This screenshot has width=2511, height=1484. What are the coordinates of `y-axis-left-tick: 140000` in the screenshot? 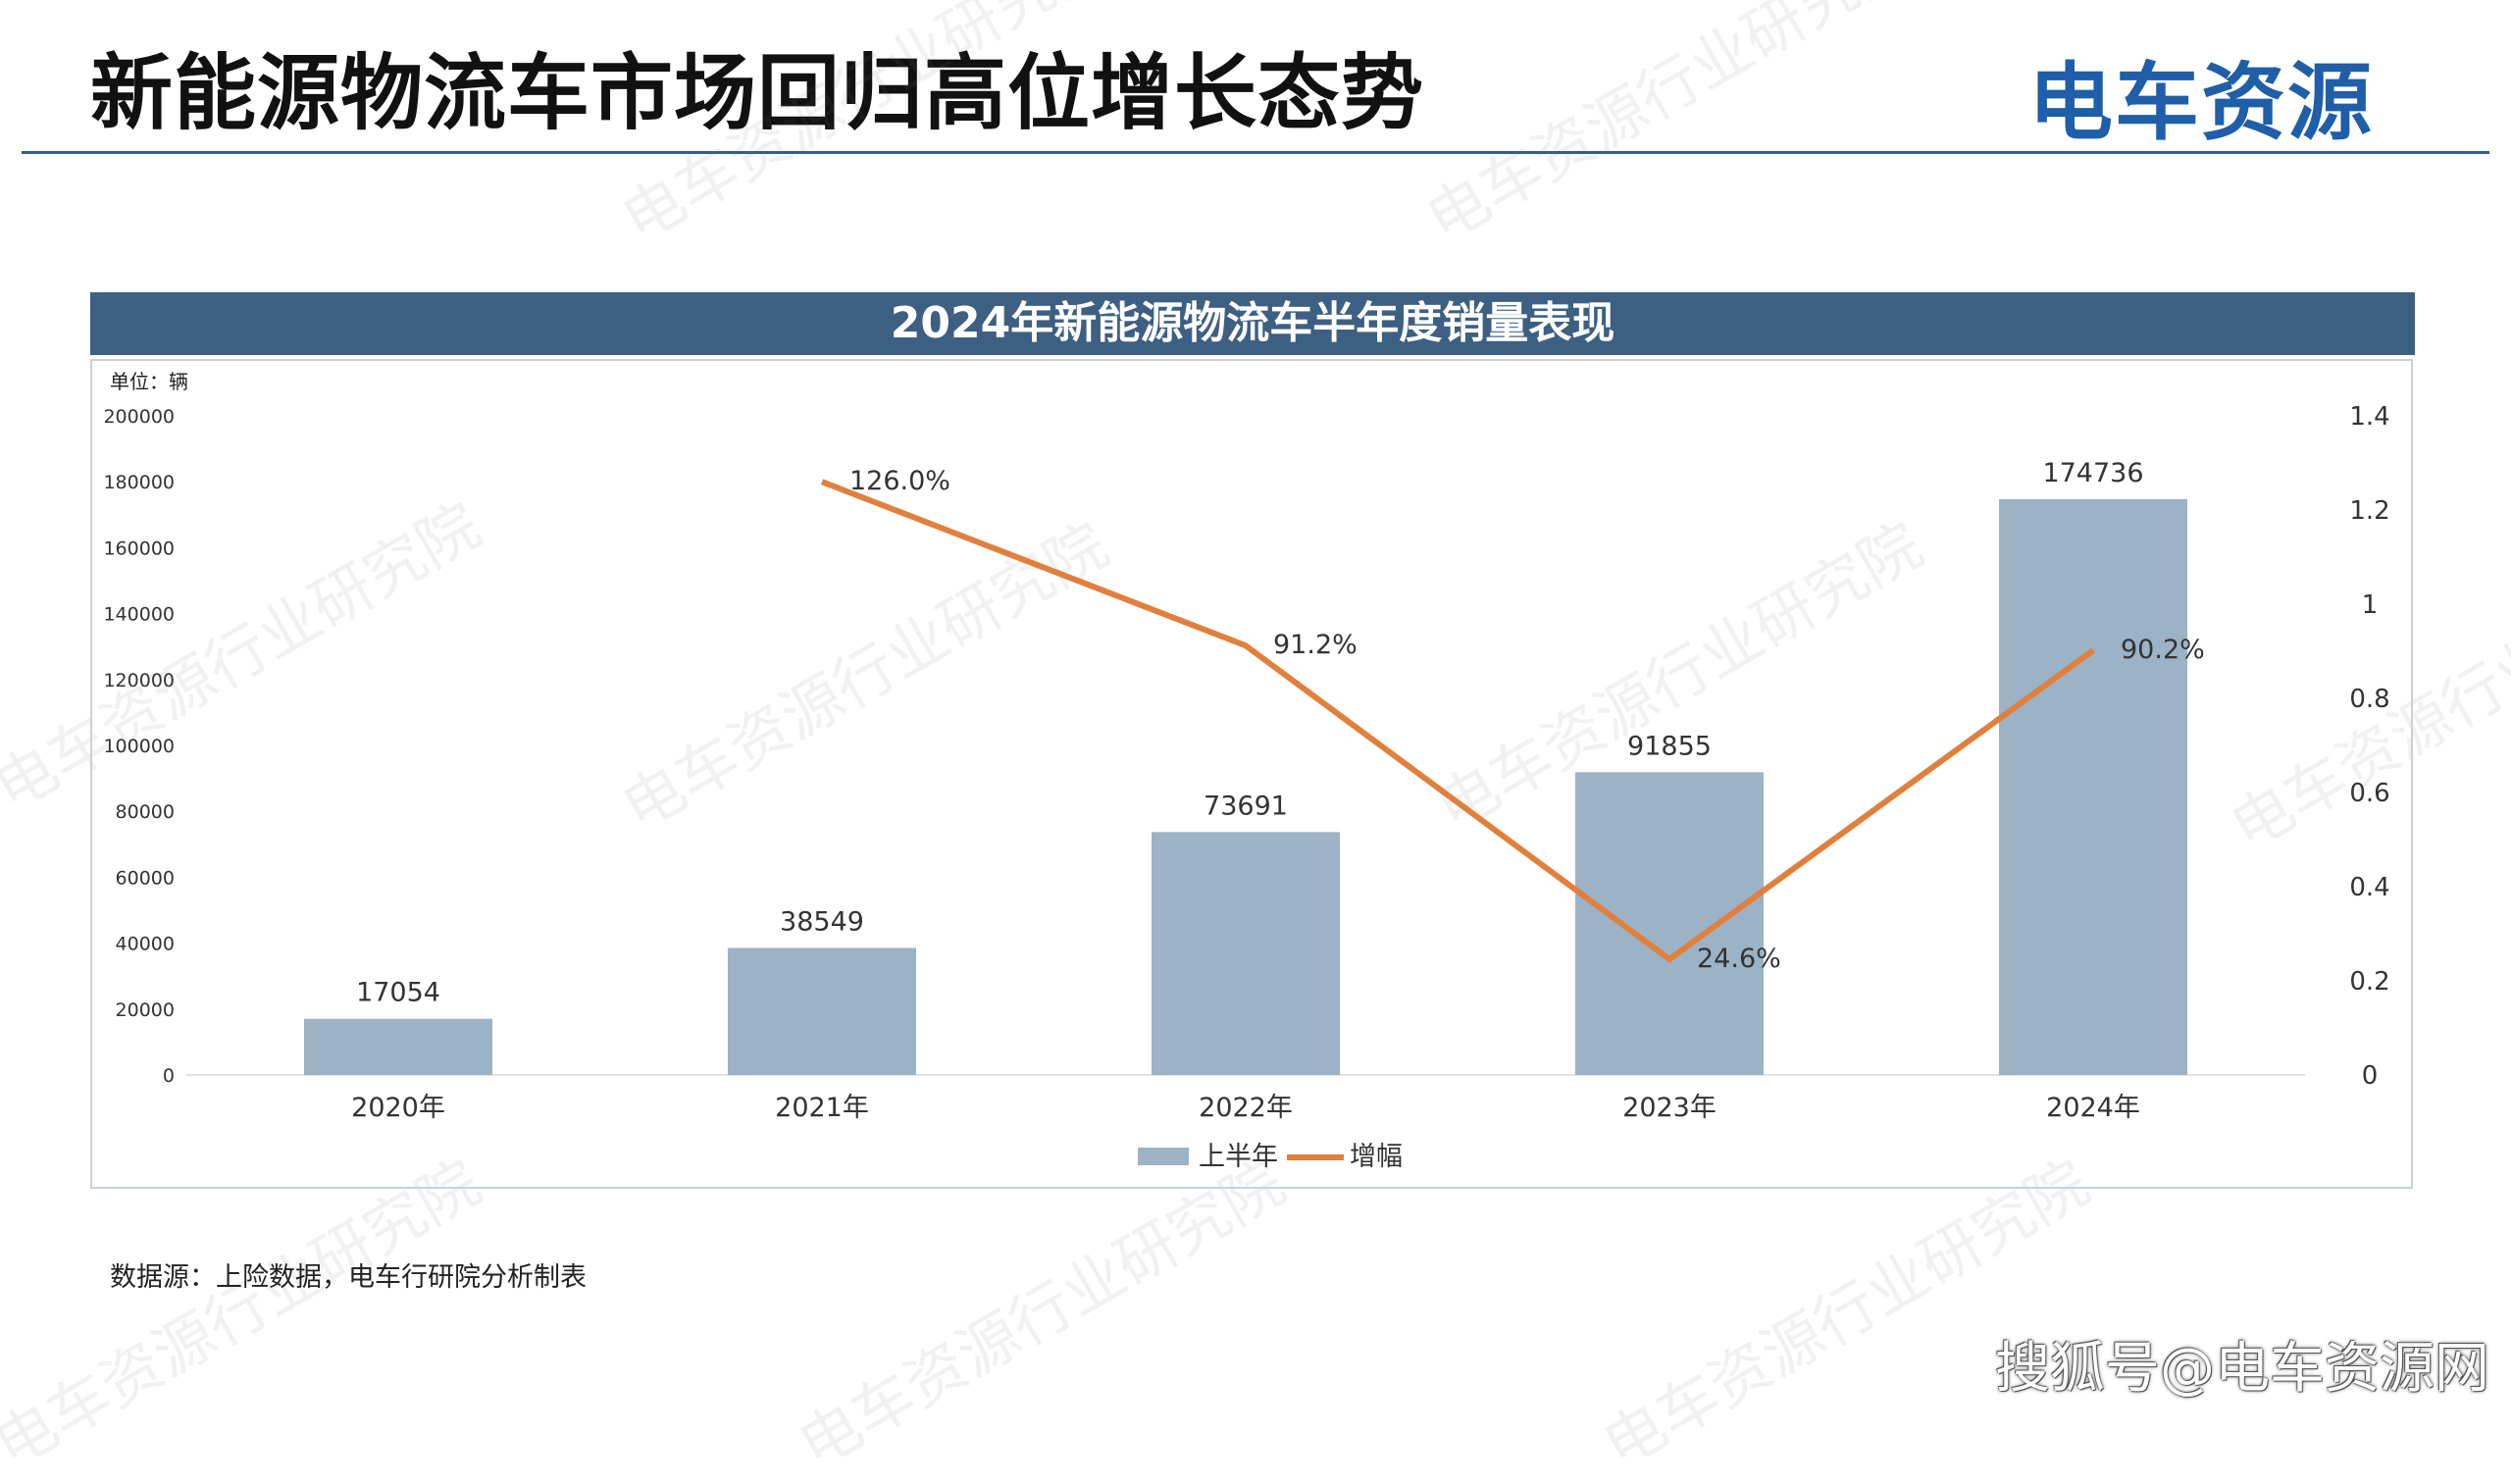 It's located at (139, 615).